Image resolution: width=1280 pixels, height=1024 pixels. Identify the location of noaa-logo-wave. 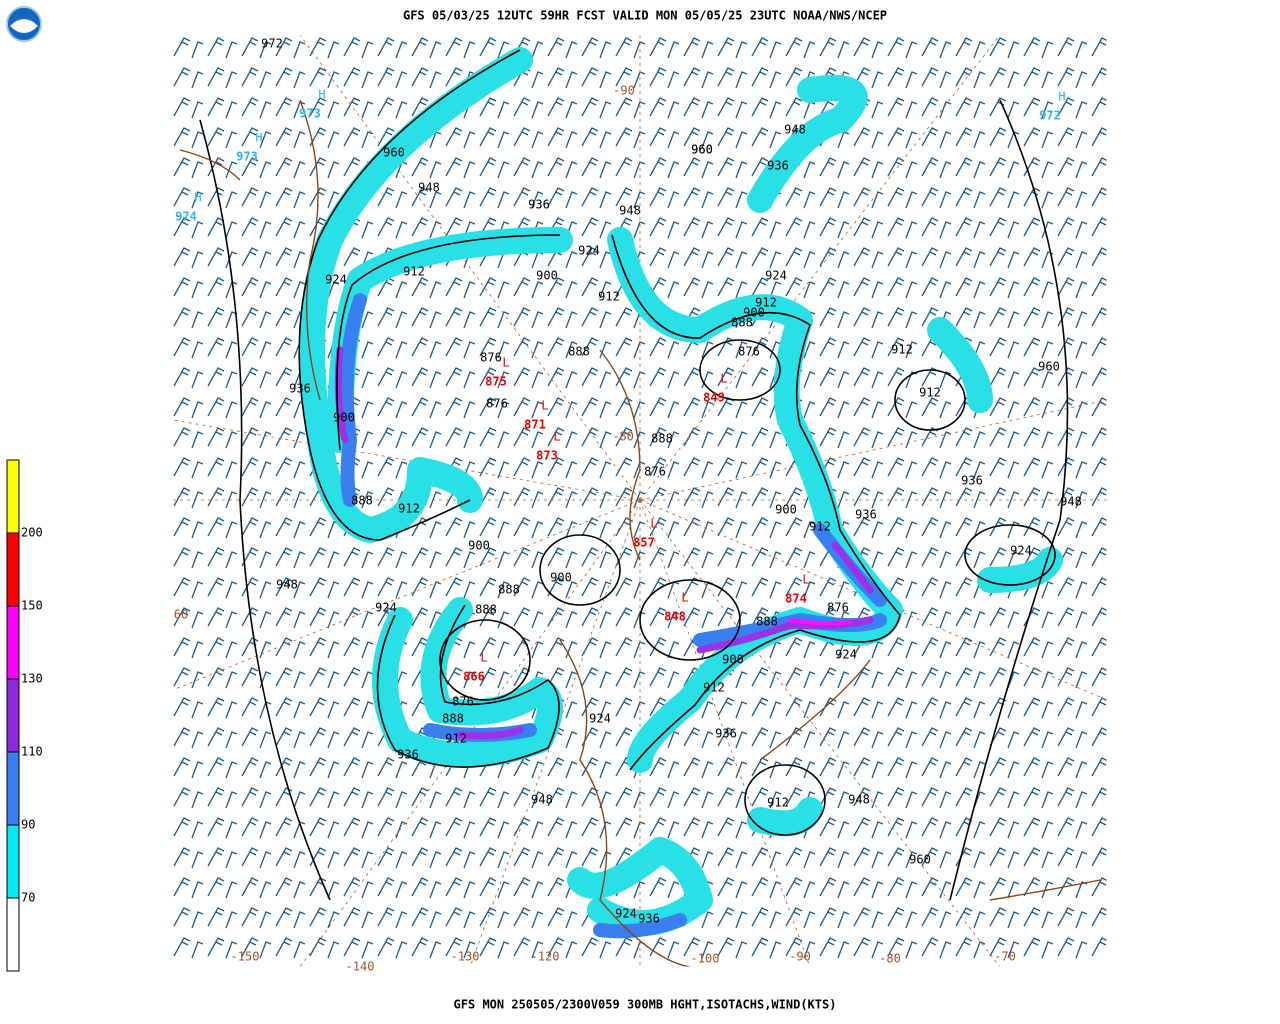
(24, 26).